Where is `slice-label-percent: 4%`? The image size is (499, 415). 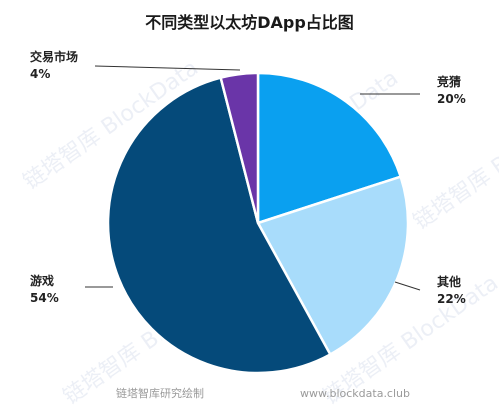
slice-label-percent: 4% is located at coordinates (40, 74).